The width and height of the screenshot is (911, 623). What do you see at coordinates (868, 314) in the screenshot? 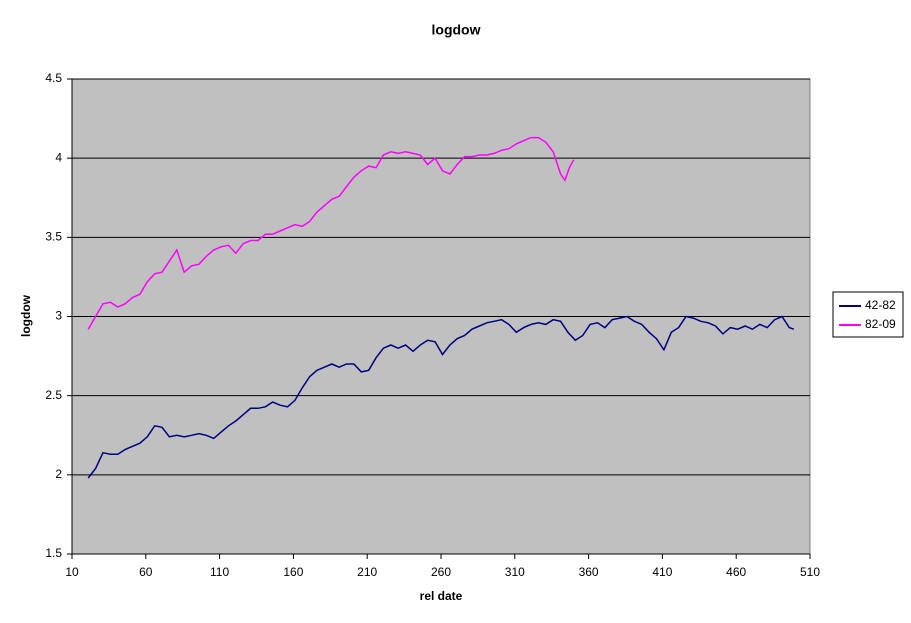
I see `legend-box` at bounding box center [868, 314].